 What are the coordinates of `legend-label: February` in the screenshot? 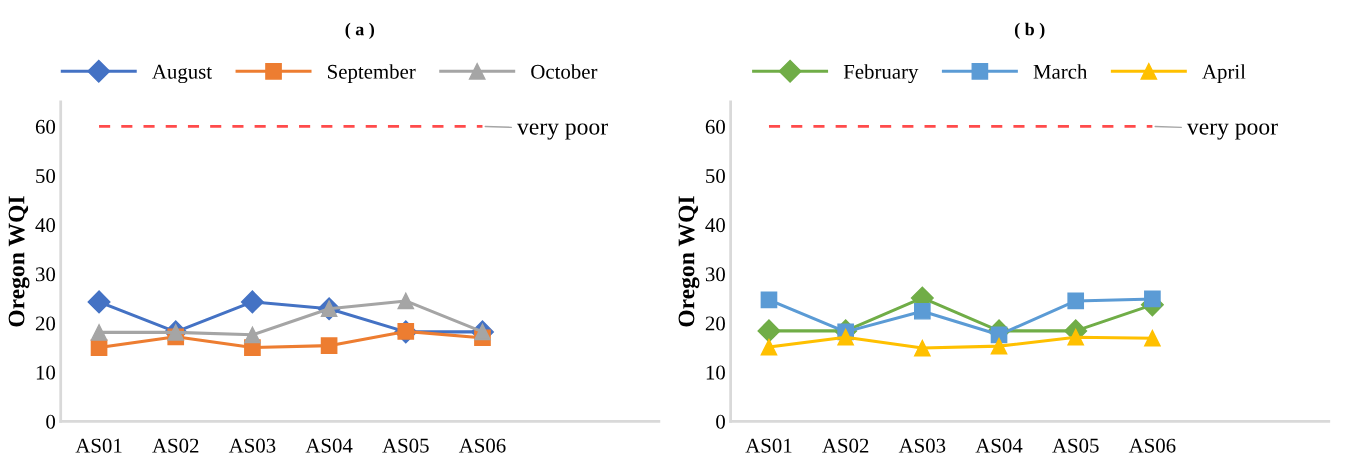 It's located at (881, 74).